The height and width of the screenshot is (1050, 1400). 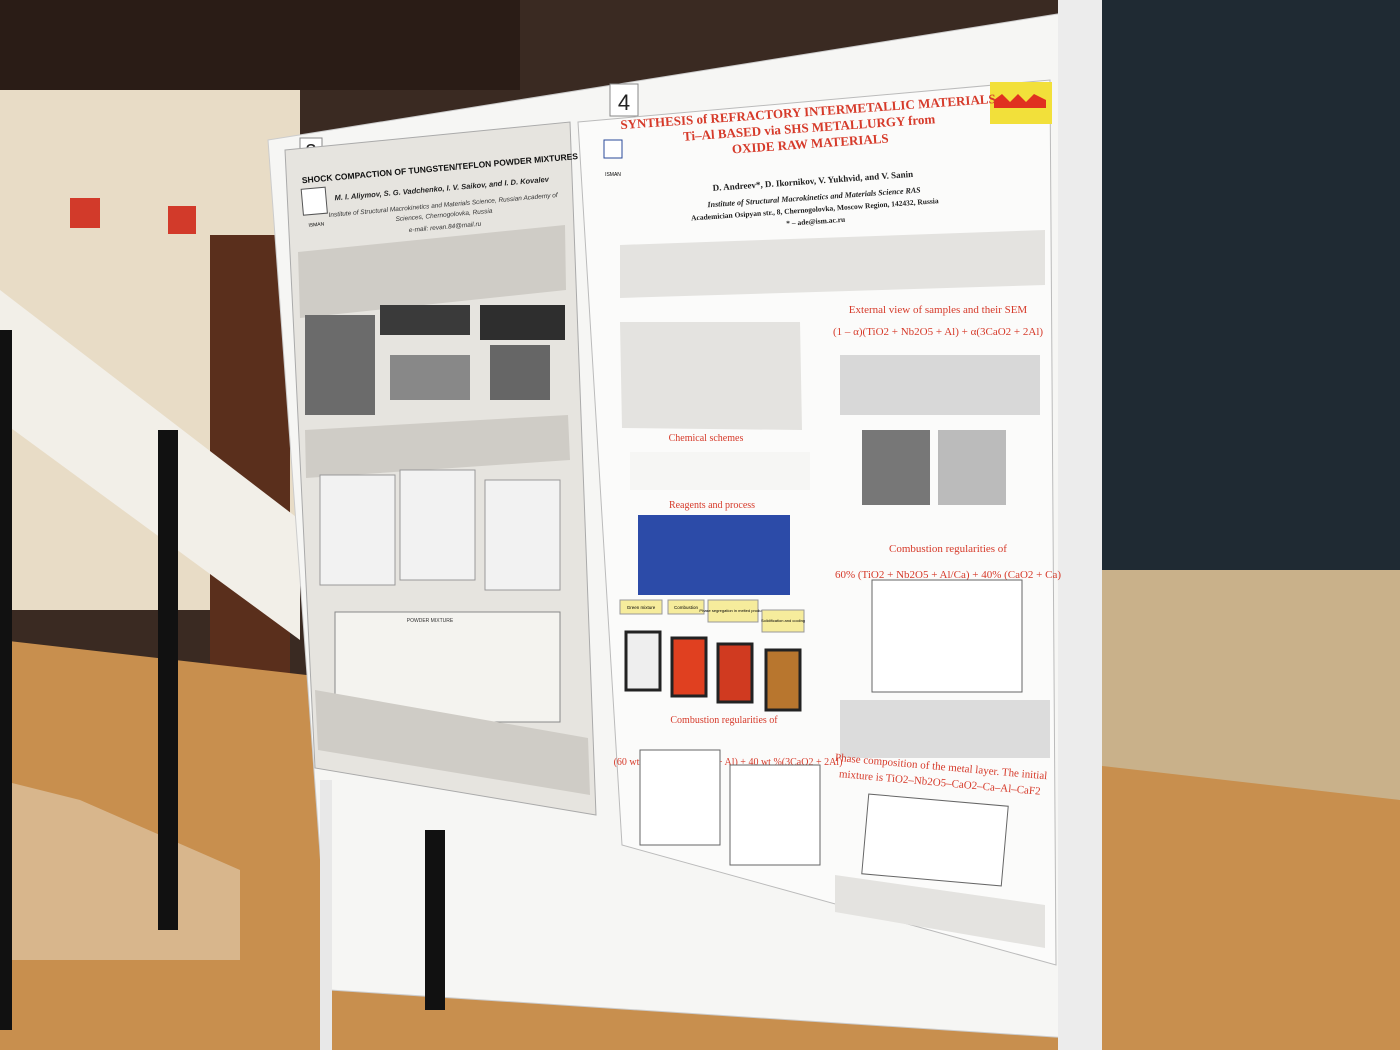 I want to click on section-heading: Reagents and process, so click(x=712, y=505).